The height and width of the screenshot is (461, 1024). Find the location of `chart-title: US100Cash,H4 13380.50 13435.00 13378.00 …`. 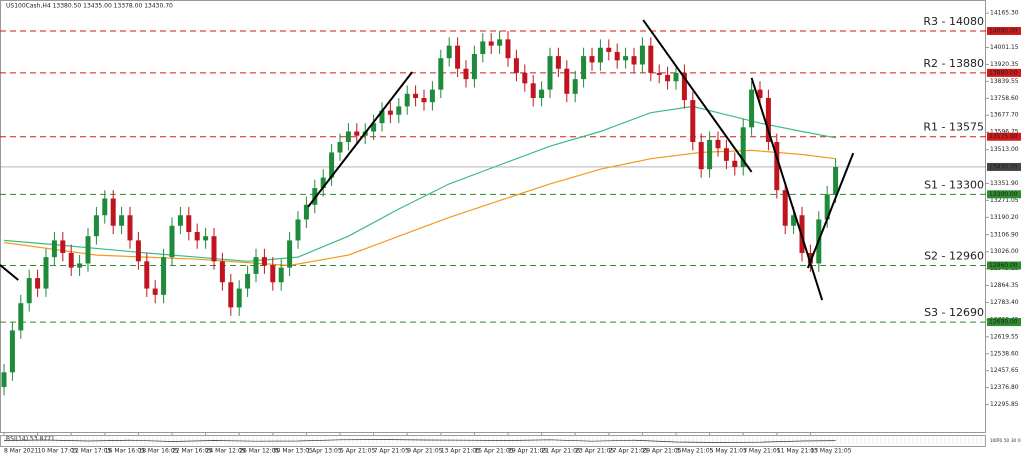

chart-title: US100Cash,H4 13380.50 13435.00 13378.00 … is located at coordinates (89, 6).